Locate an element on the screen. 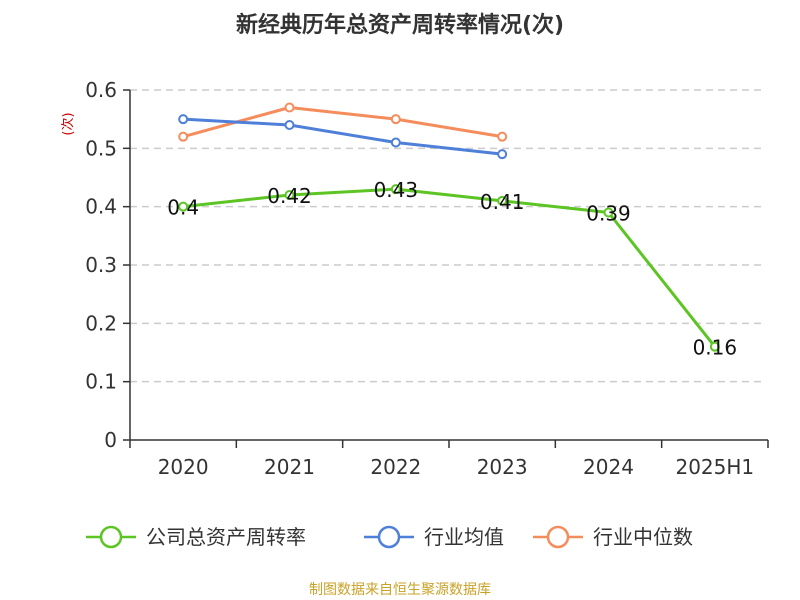  data-label: 0.43 is located at coordinates (396, 190).